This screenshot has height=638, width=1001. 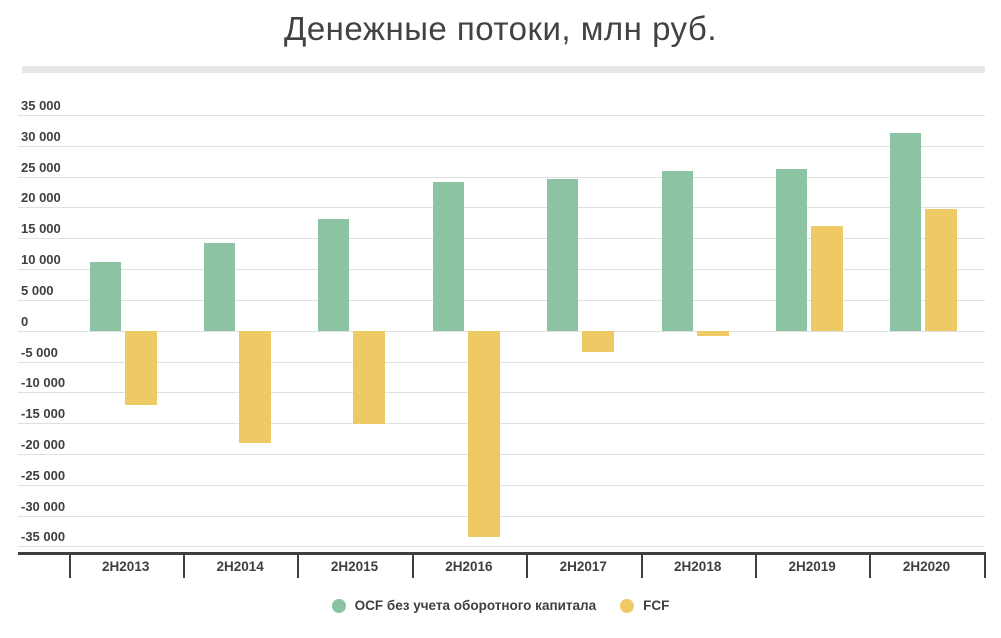 I want to click on y-axis-label-20000: 20 000, so click(x=41, y=198).